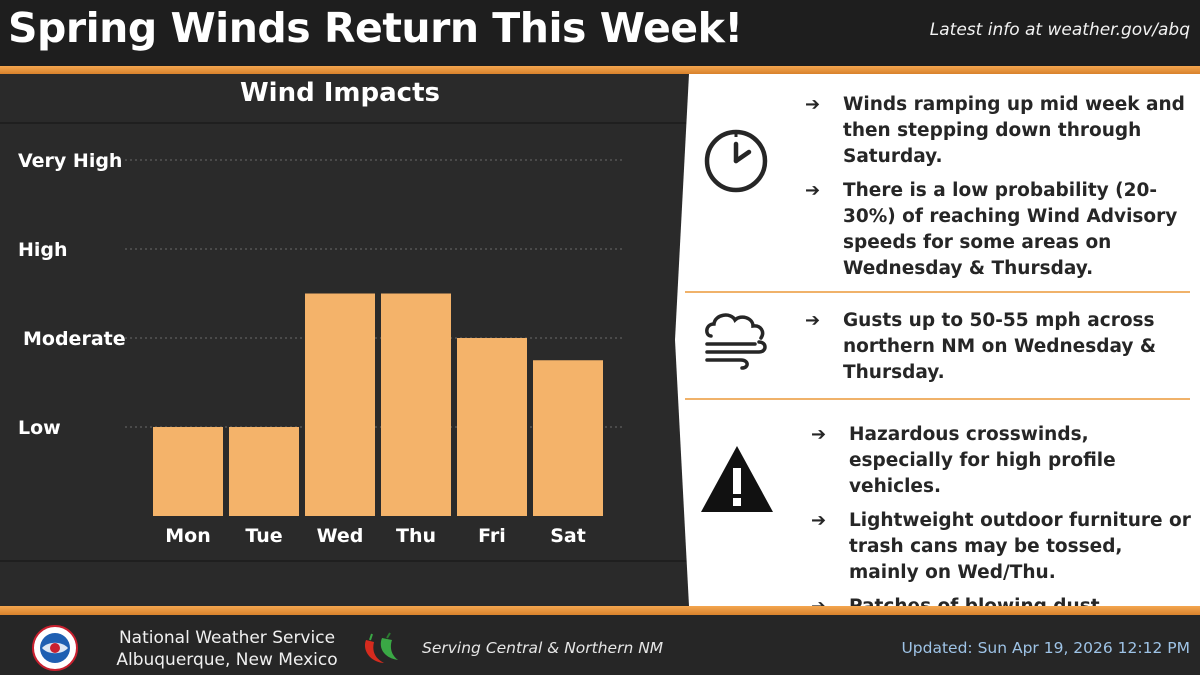  What do you see at coordinates (375, 28) in the screenshot?
I see `page-title: Spring Winds Return This Week!` at bounding box center [375, 28].